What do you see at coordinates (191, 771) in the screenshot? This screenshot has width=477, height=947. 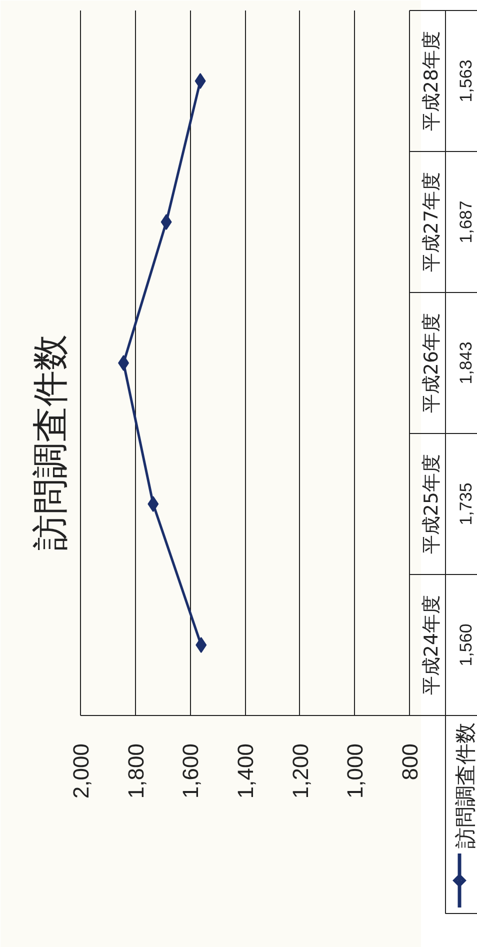 I see `x-tick-label: 1,600` at bounding box center [191, 771].